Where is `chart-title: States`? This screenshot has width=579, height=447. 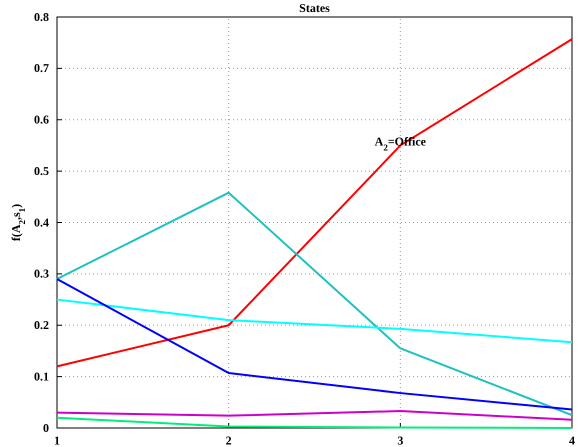 chart-title: States is located at coordinates (314, 8).